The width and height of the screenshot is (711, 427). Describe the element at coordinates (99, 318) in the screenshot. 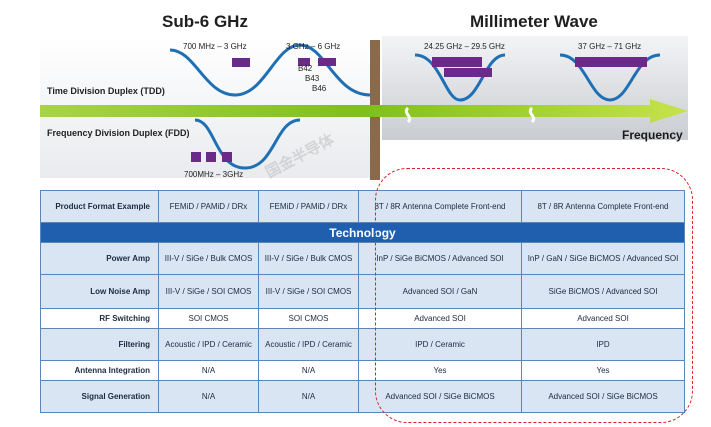

I see `row-header: RF Switching` at that location.